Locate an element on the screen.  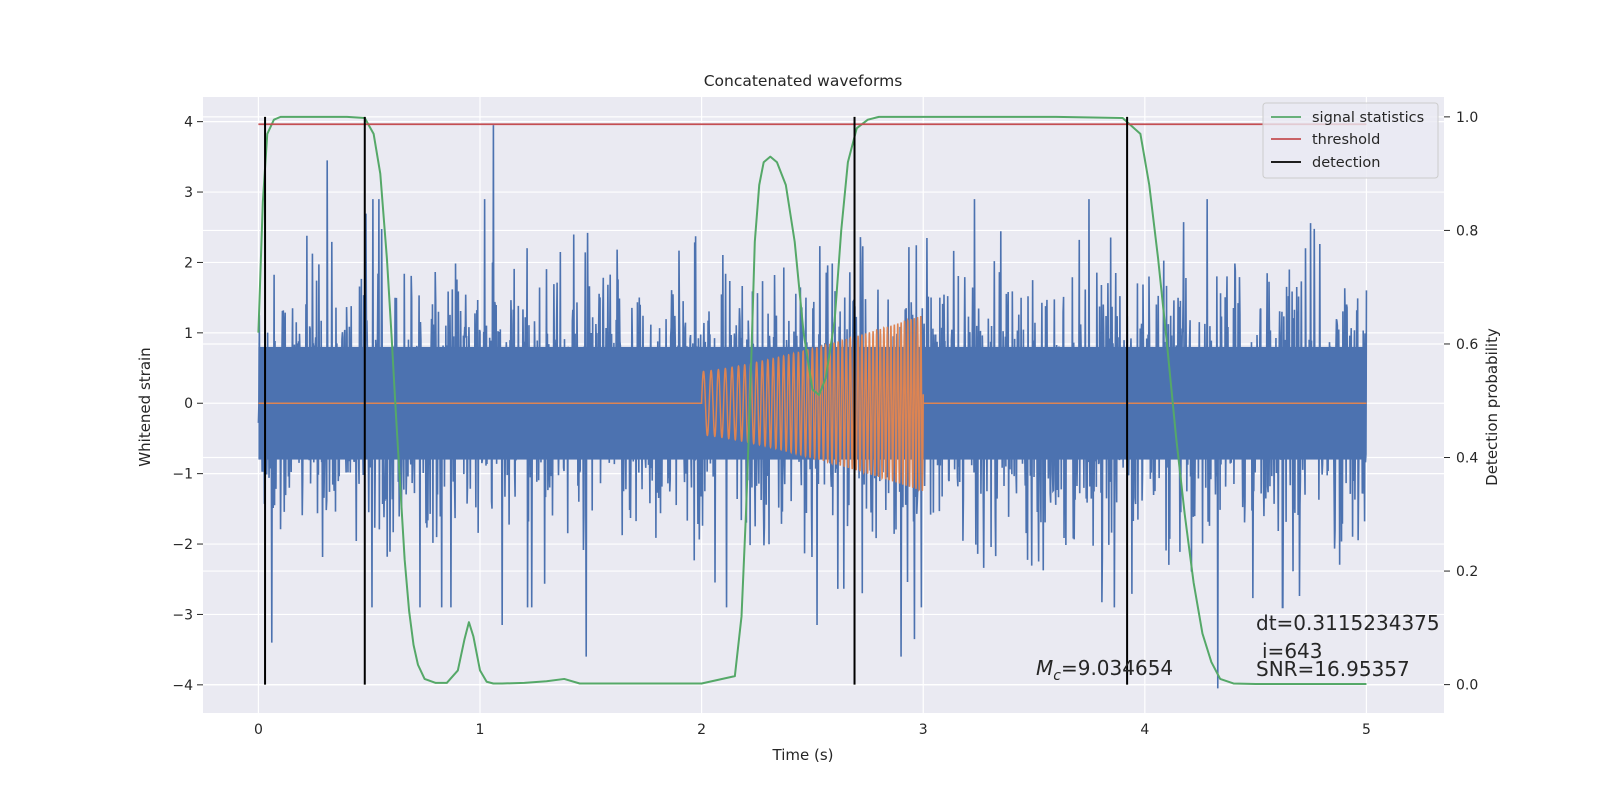
x-tick-label: 1 is located at coordinates (480, 730).